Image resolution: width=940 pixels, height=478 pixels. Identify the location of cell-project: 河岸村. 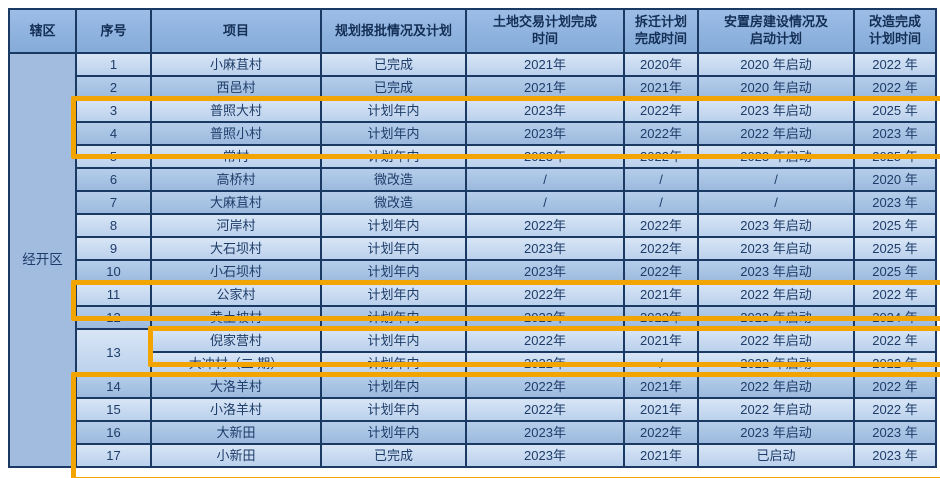
(236, 225).